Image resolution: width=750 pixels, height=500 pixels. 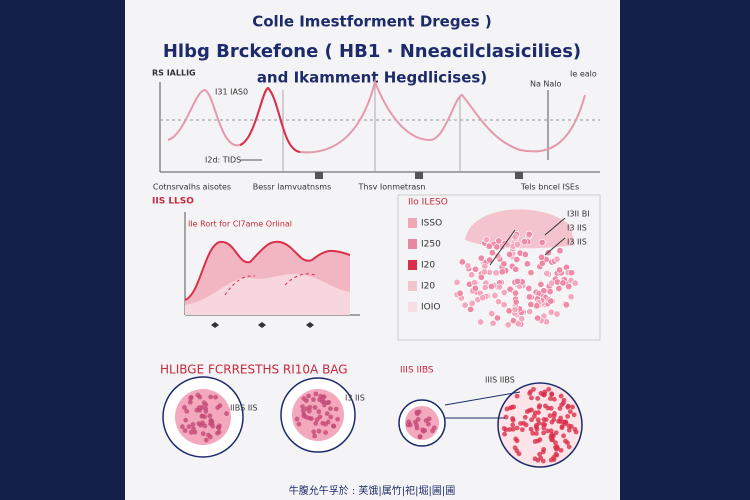 What do you see at coordinates (372, 22) in the screenshot?
I see `title-line: Colle Imestforment Dreges )` at bounding box center [372, 22].